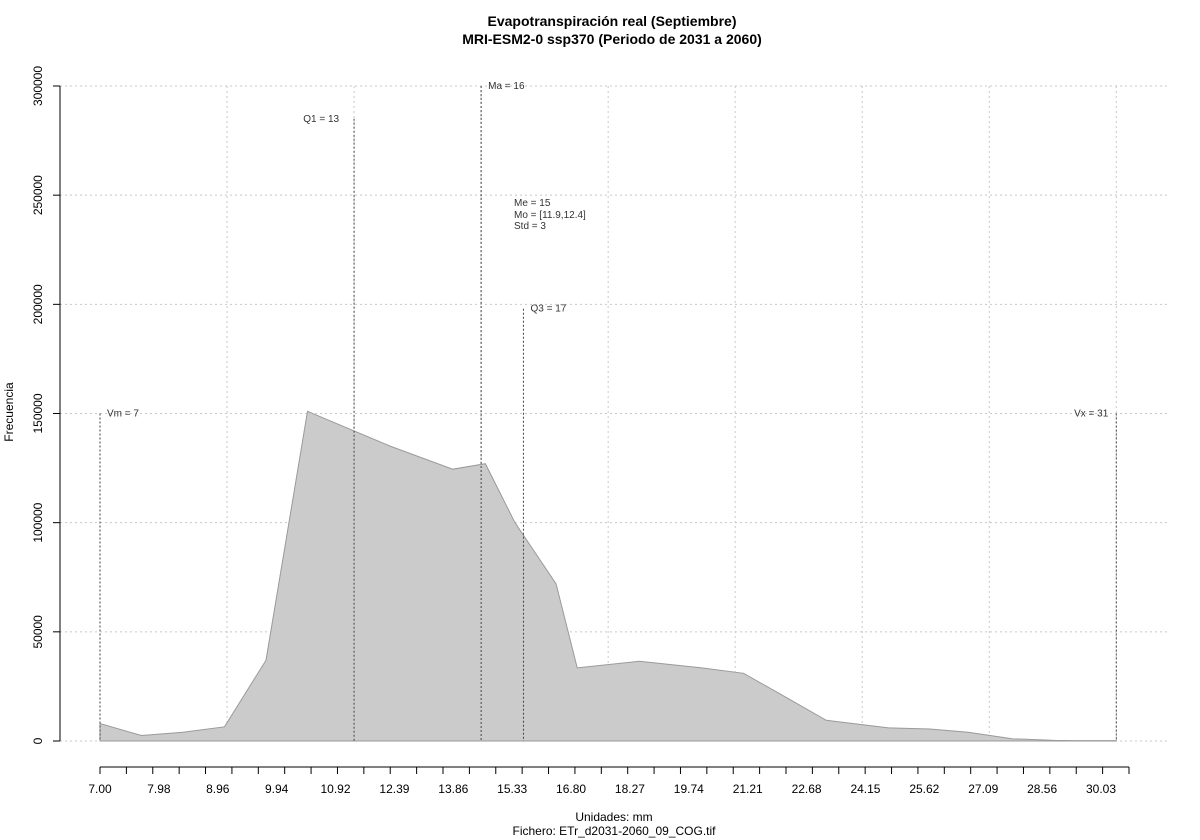 The width and height of the screenshot is (1200, 840). Describe the element at coordinates (9, 412) in the screenshot. I see `y-axis-label: Frecuencia` at that location.